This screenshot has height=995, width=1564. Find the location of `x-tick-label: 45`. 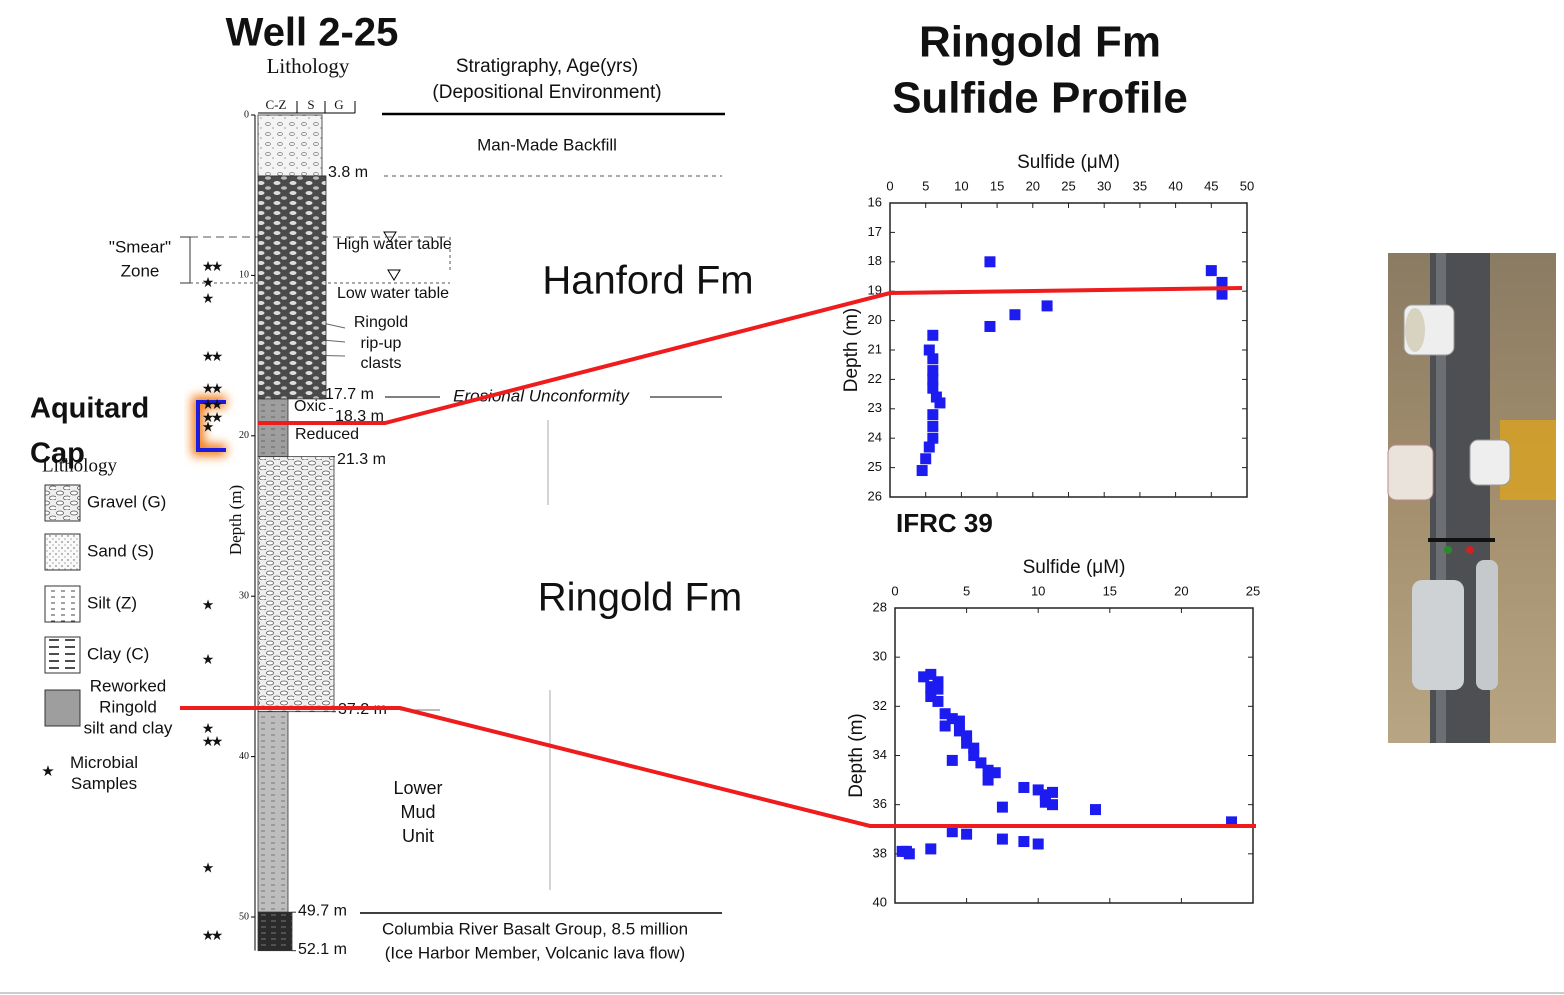

x-tick-label: 45 is located at coordinates (1211, 185).